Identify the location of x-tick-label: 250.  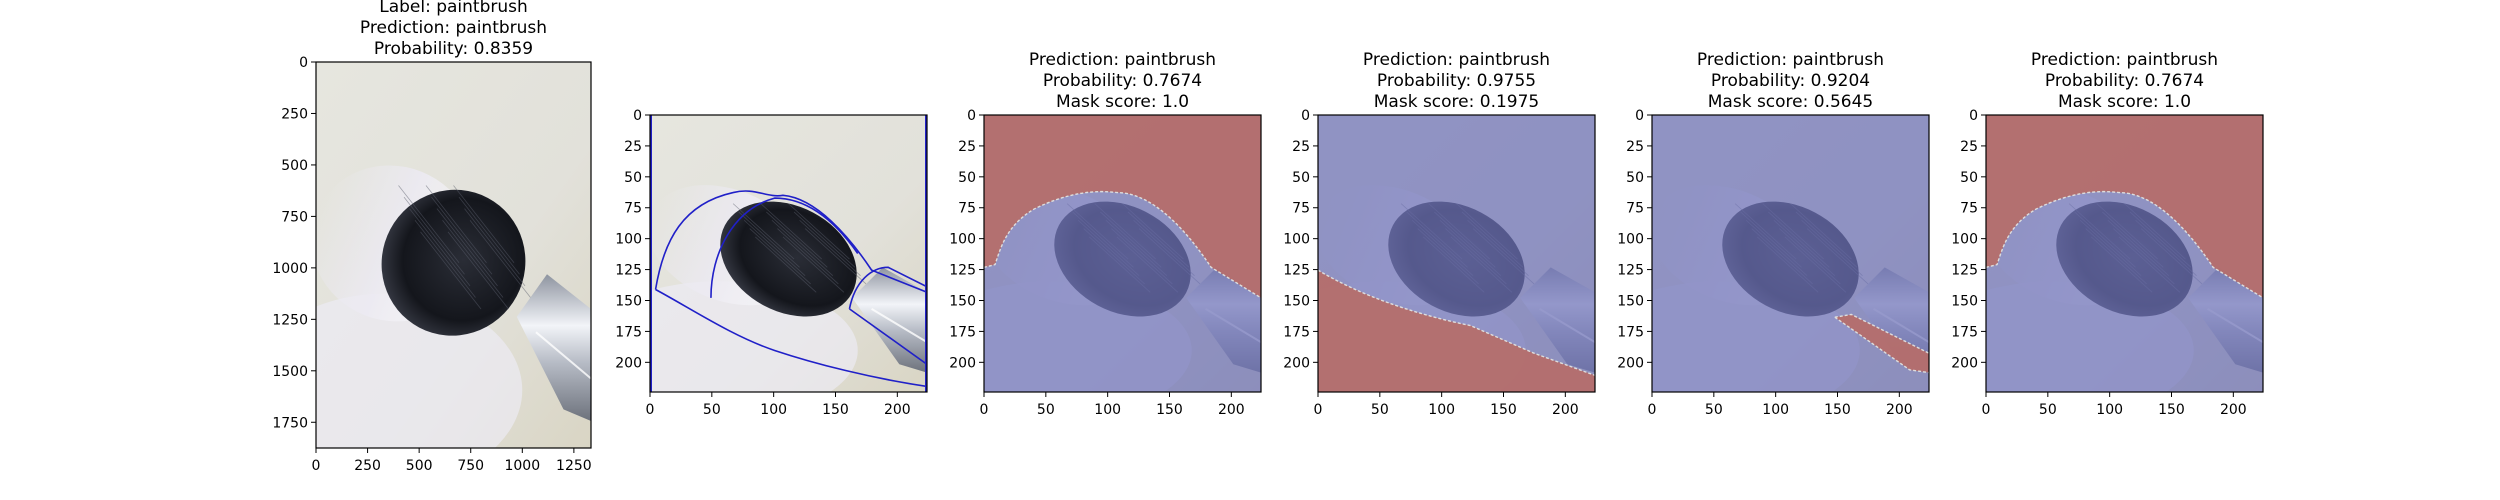
(367, 466).